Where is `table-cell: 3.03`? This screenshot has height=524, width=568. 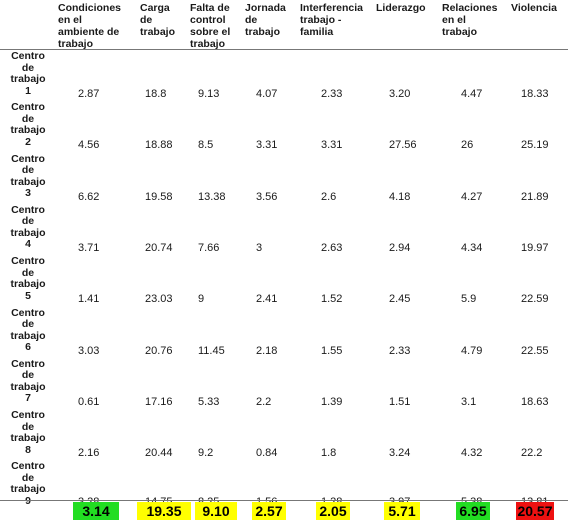
table-cell: 3.03 is located at coordinates (89, 350).